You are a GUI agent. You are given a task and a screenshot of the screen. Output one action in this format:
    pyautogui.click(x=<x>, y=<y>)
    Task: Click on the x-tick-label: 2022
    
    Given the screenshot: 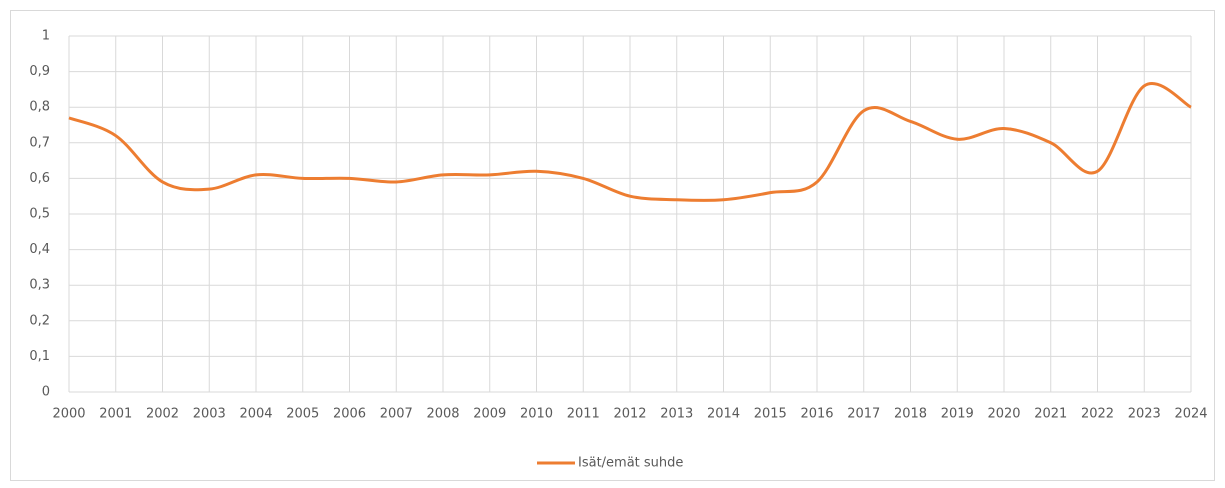 What is the action you would take?
    pyautogui.click(x=1097, y=414)
    